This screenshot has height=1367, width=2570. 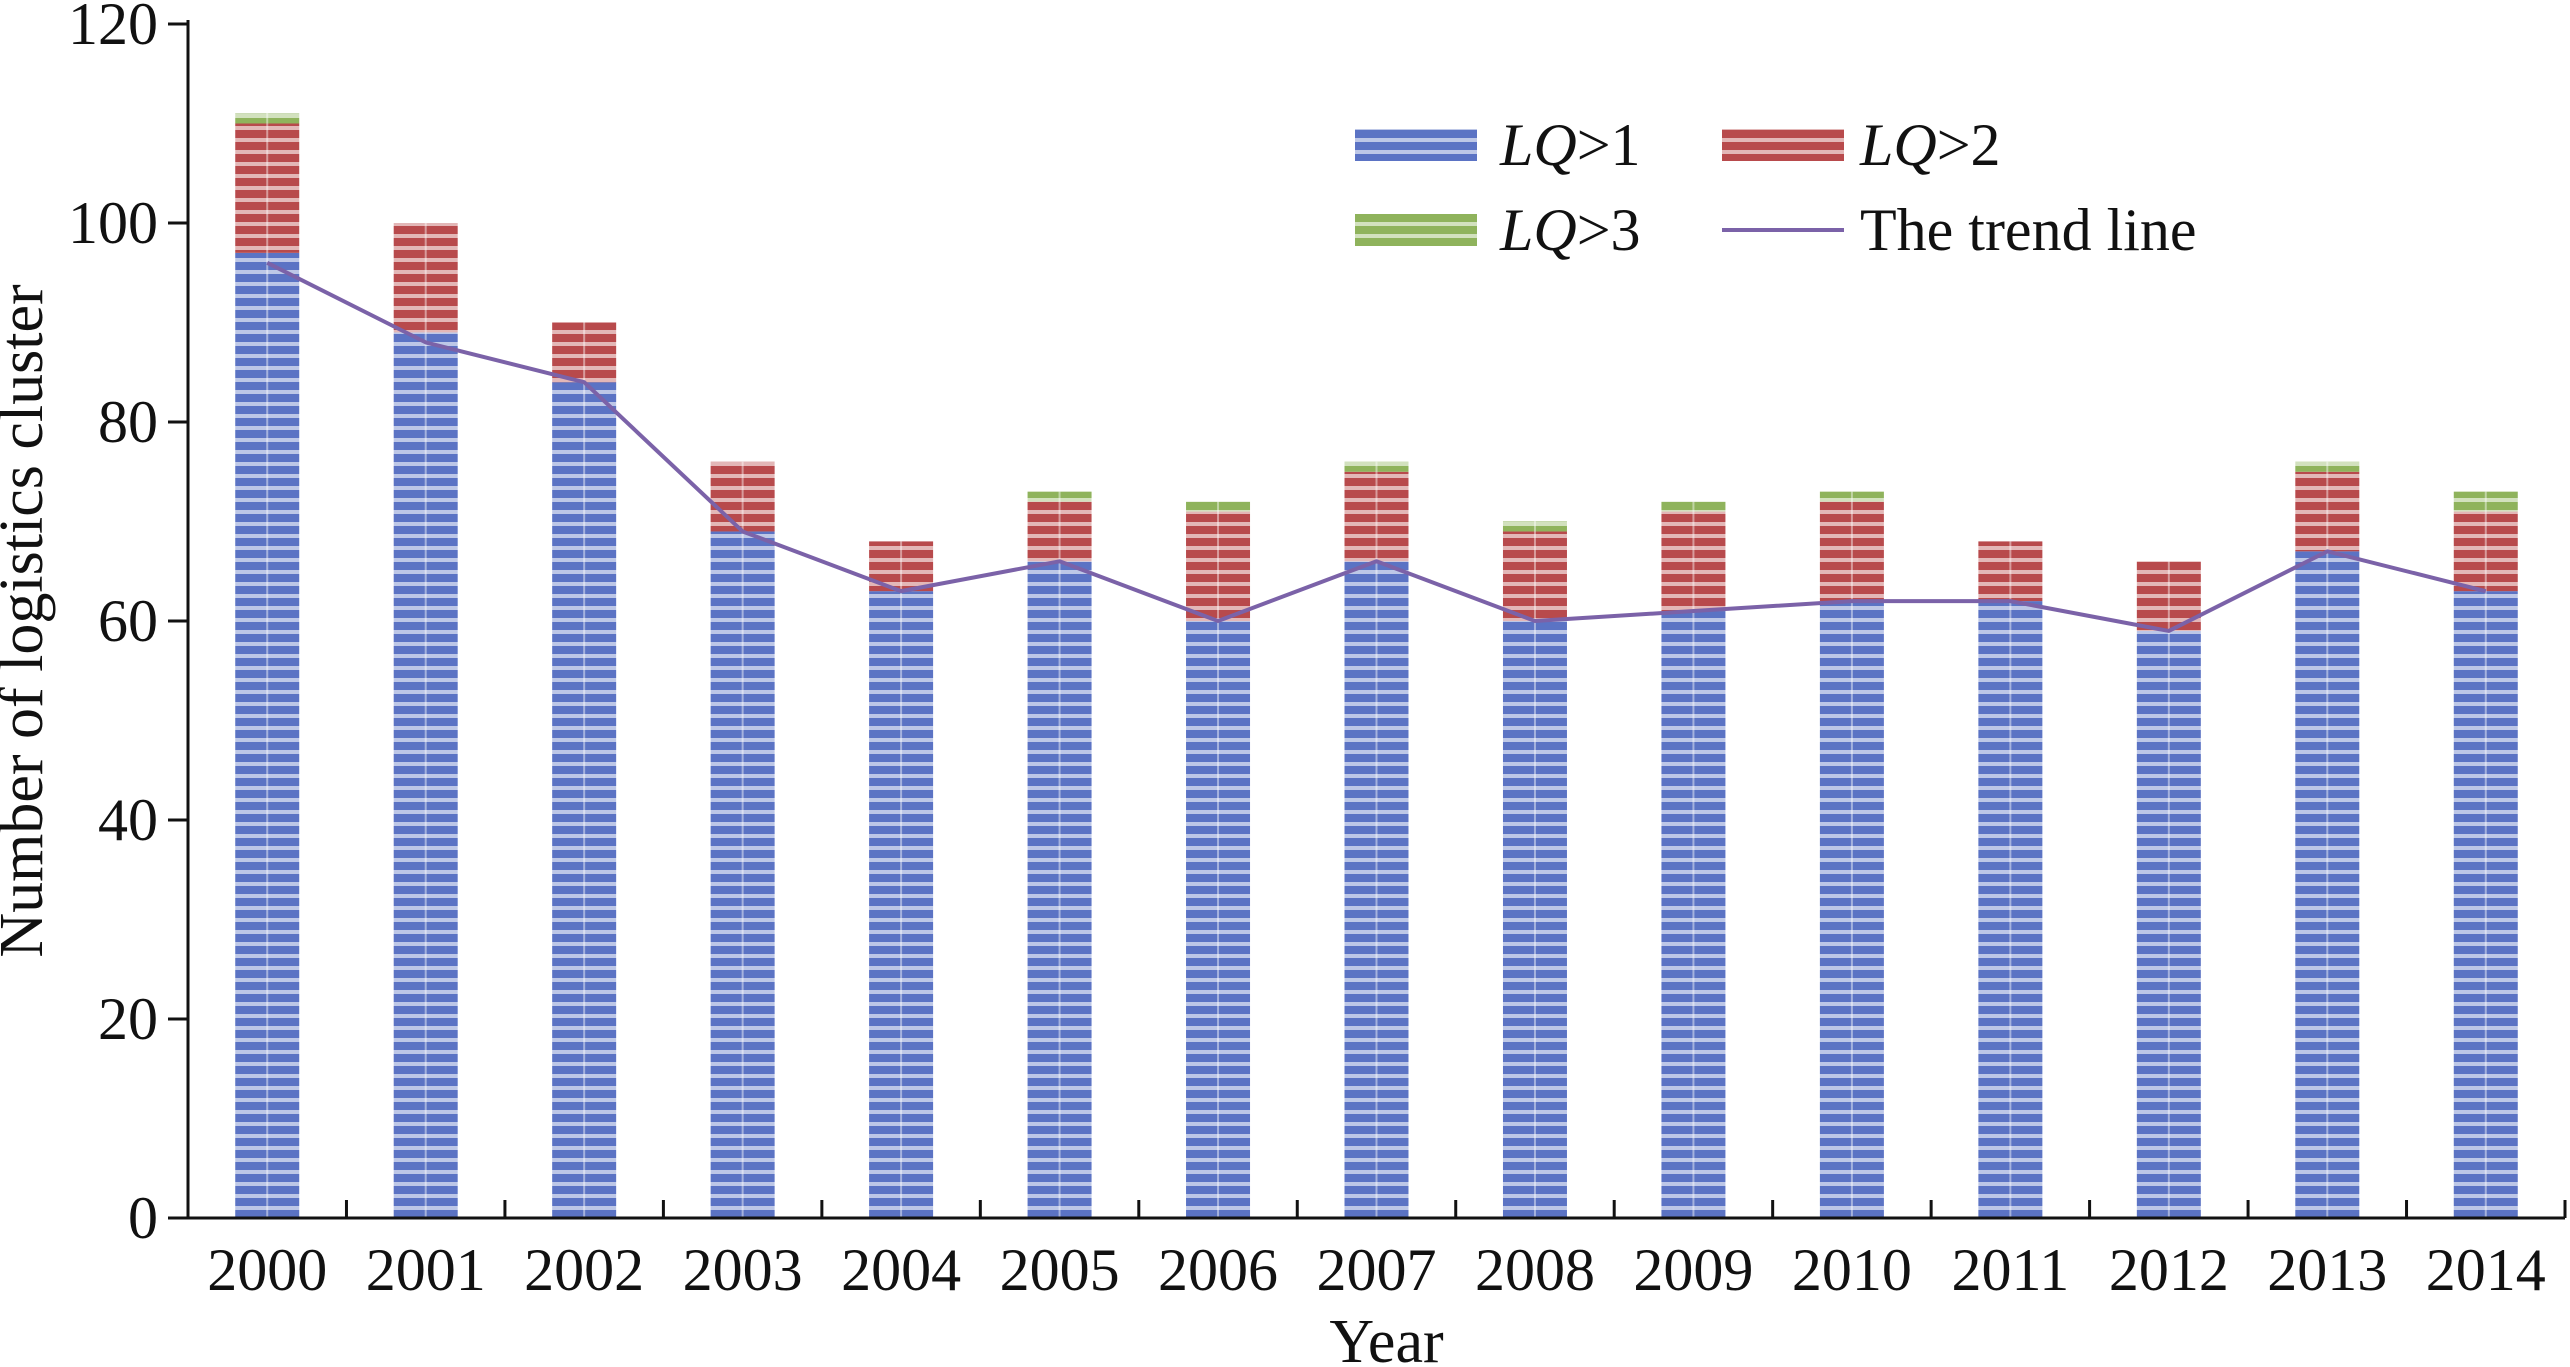 I want to click on x-tick-label-2009: 2009, so click(x=1693, y=1270).